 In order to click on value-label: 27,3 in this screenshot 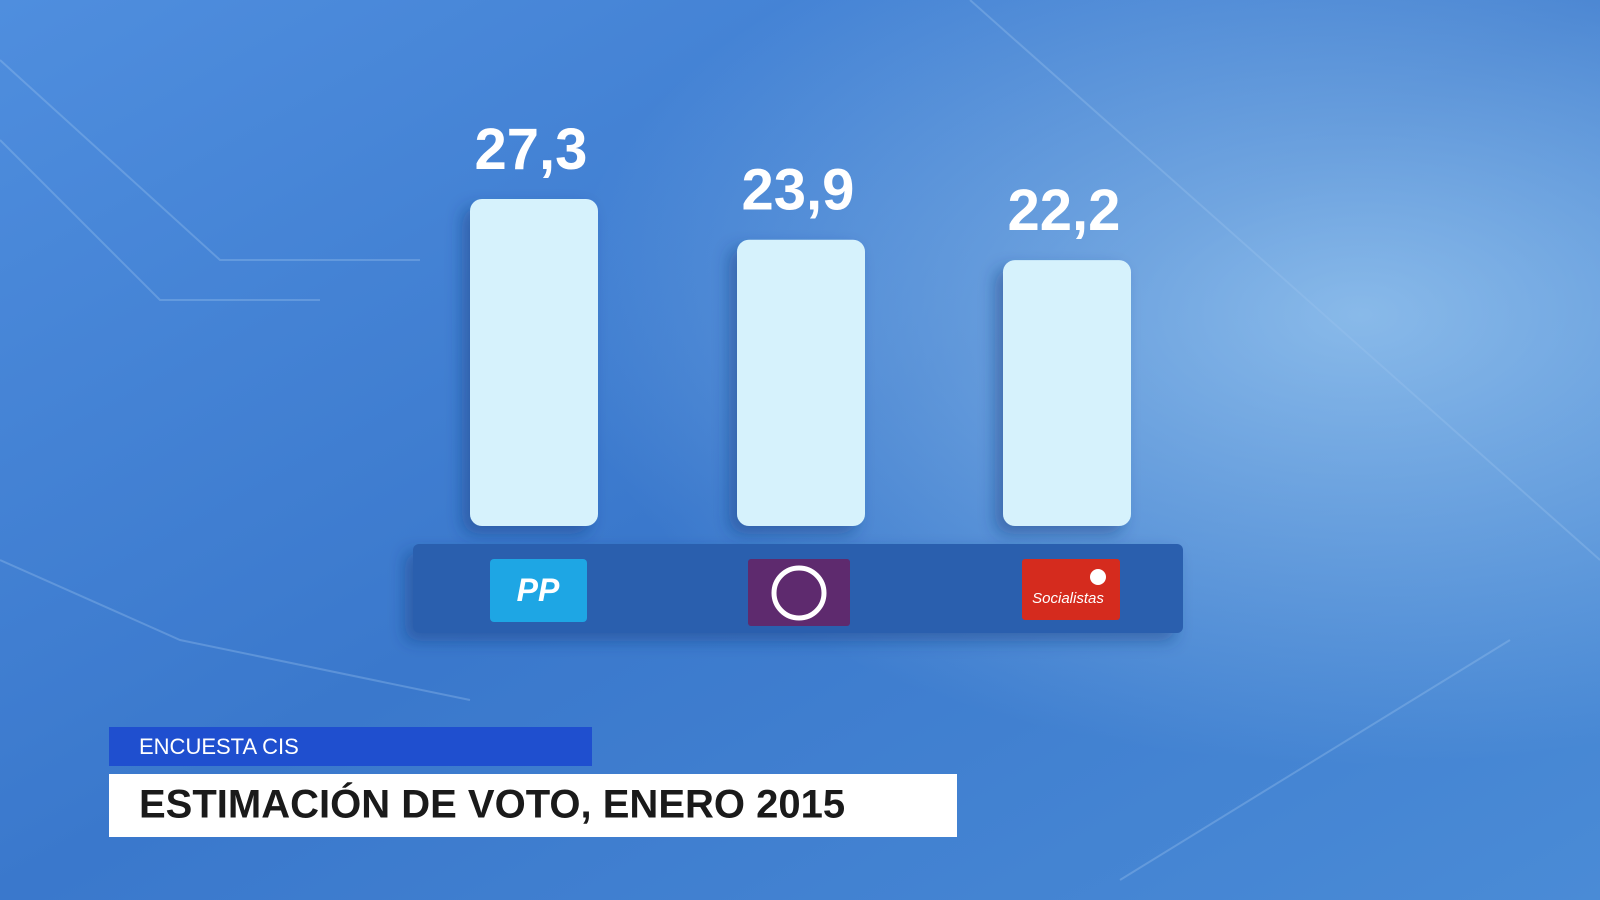, I will do `click(531, 149)`.